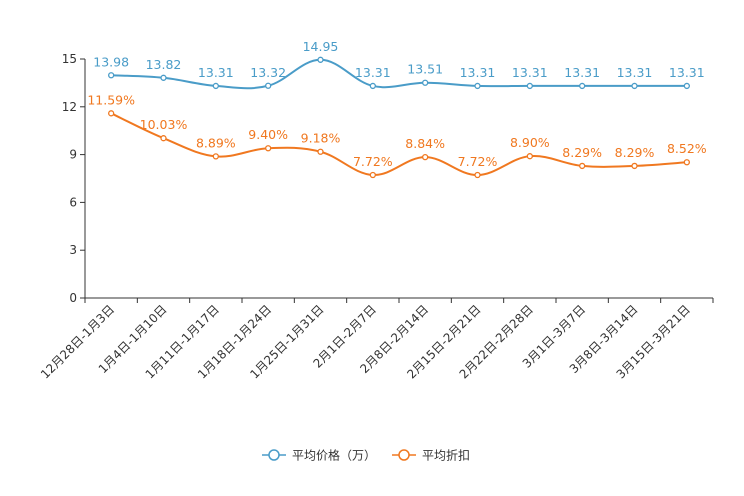  What do you see at coordinates (69, 59) in the screenshot?
I see `y-tick-label: 15` at bounding box center [69, 59].